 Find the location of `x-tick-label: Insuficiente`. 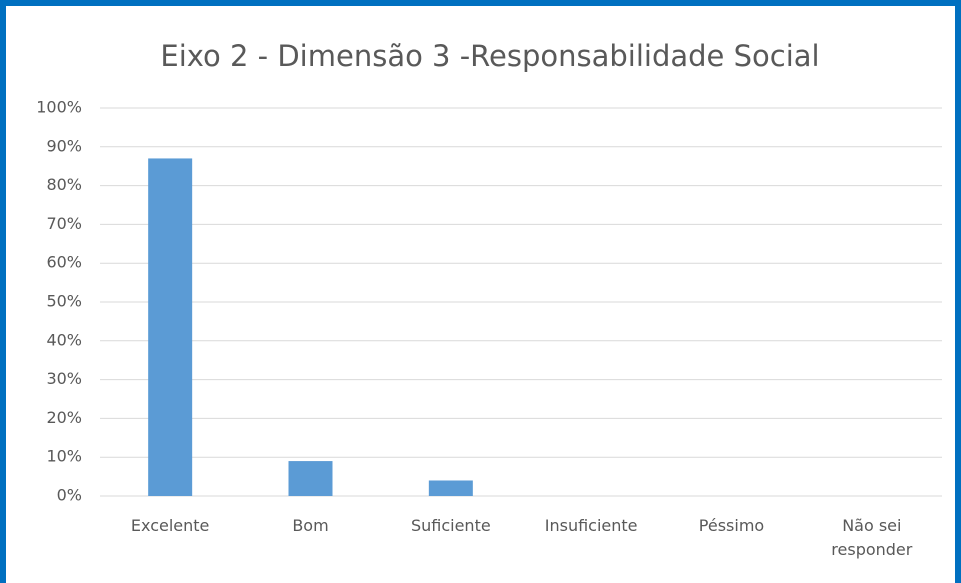

x-tick-label: Insuficiente is located at coordinates (591, 525).